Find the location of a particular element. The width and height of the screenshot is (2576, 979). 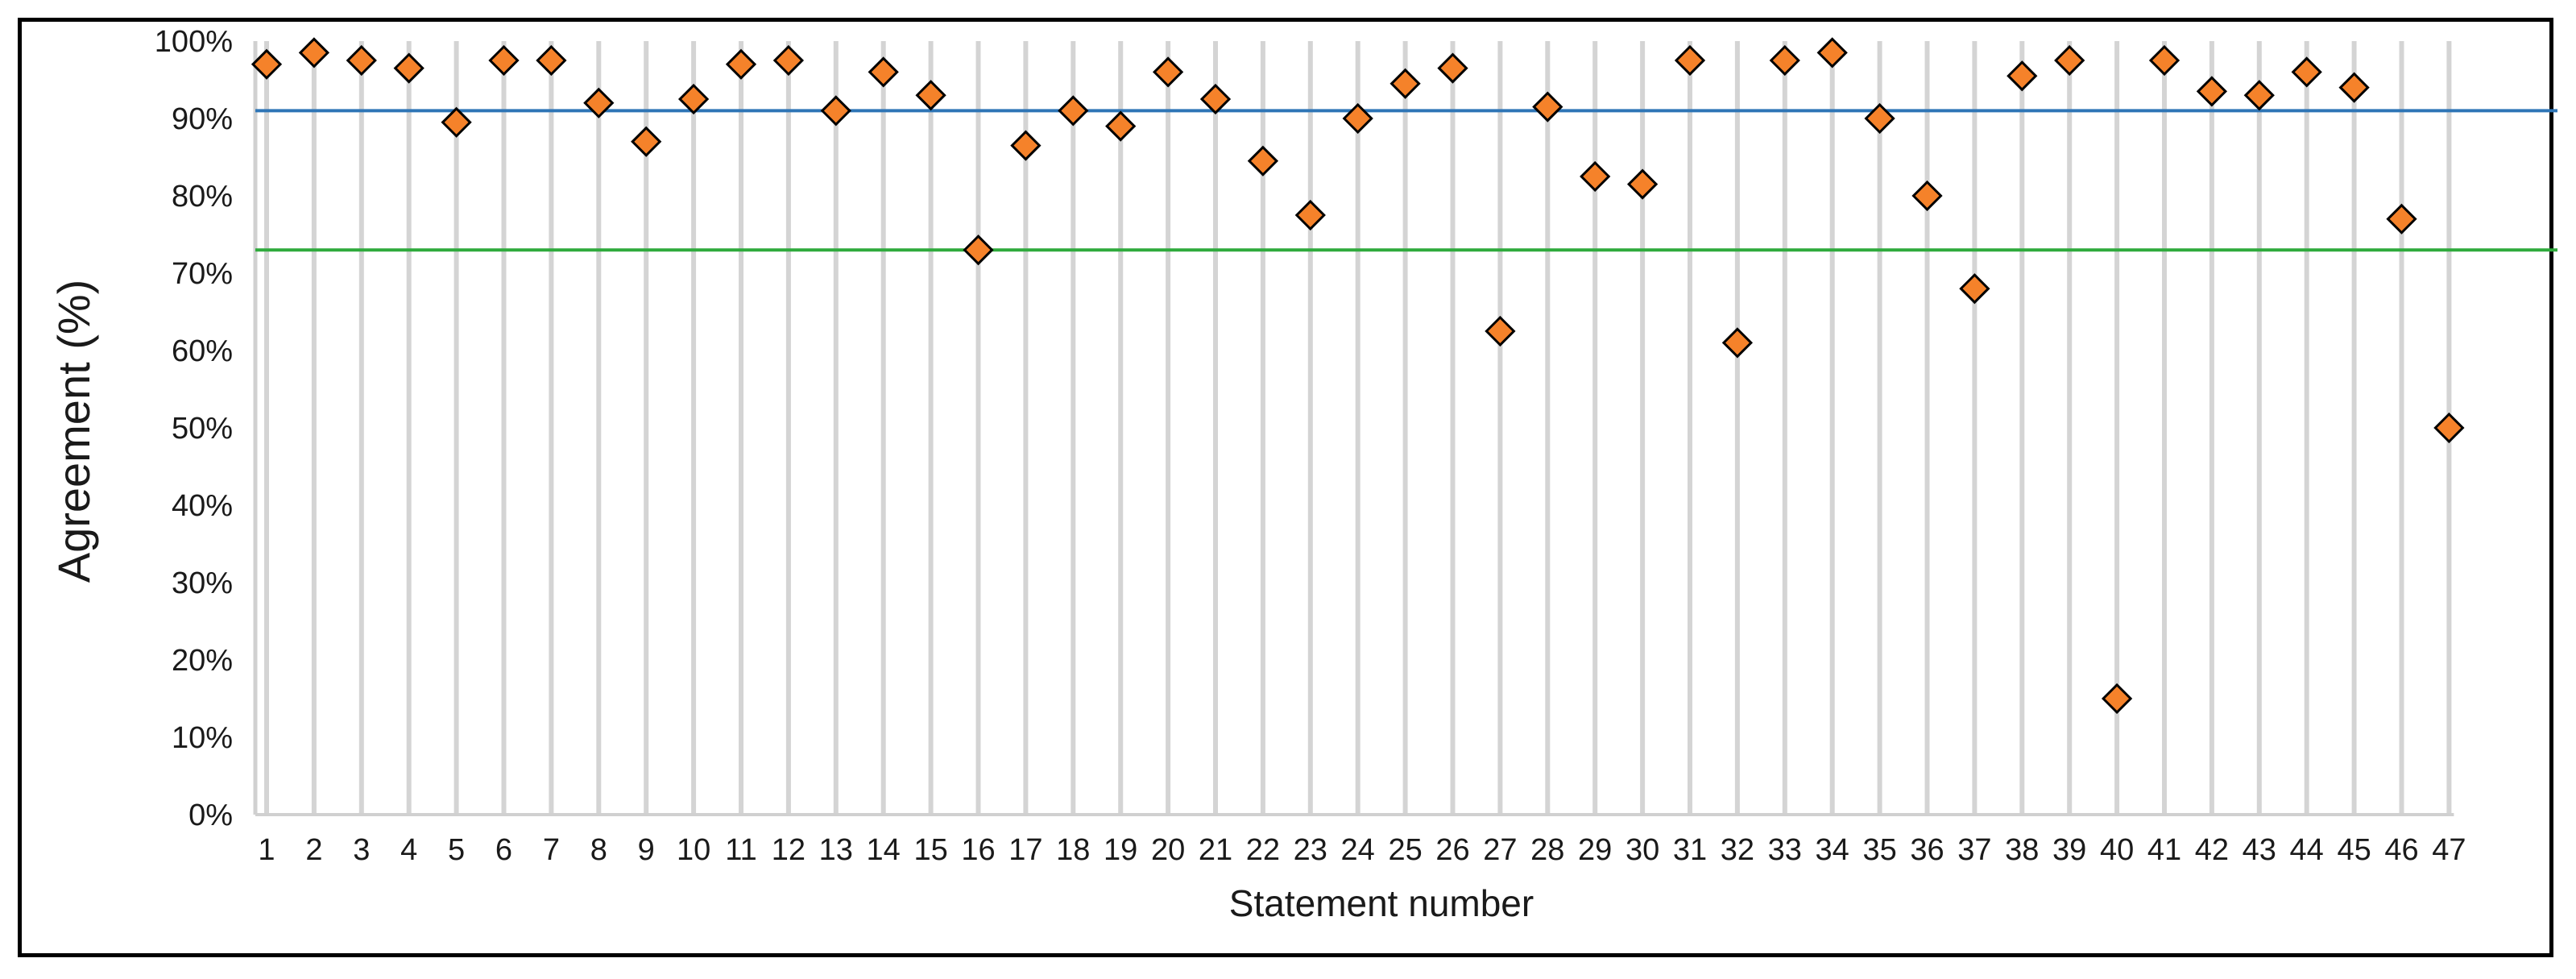

x-axis-title: Statement number is located at coordinates (1381, 903).